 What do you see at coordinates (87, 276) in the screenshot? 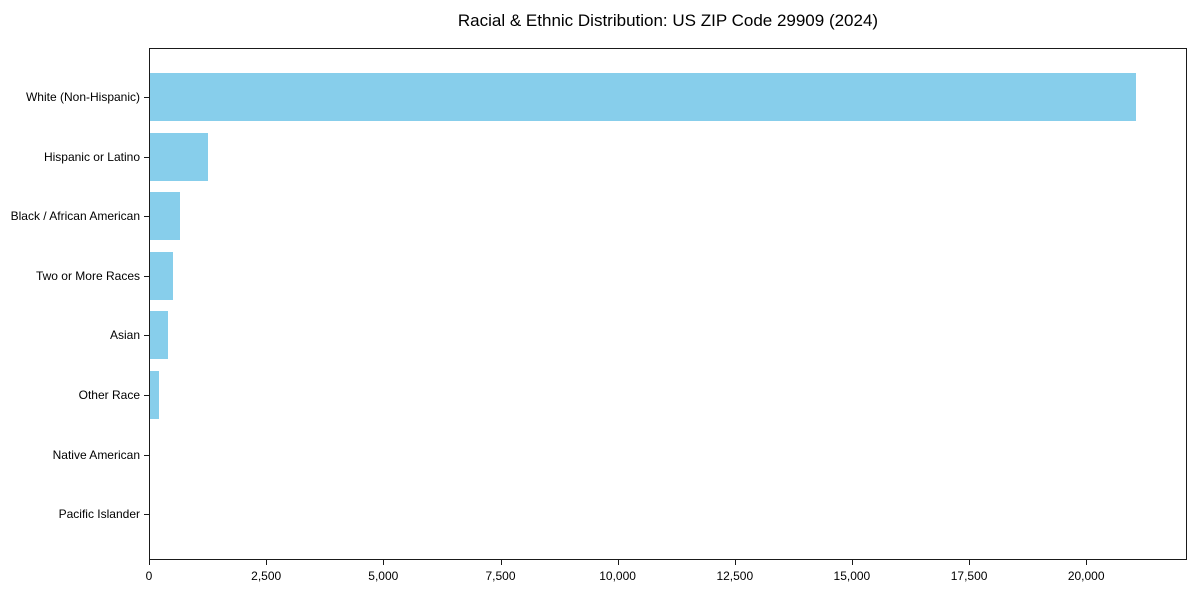
I see `y-axis-label: Two or More Races` at bounding box center [87, 276].